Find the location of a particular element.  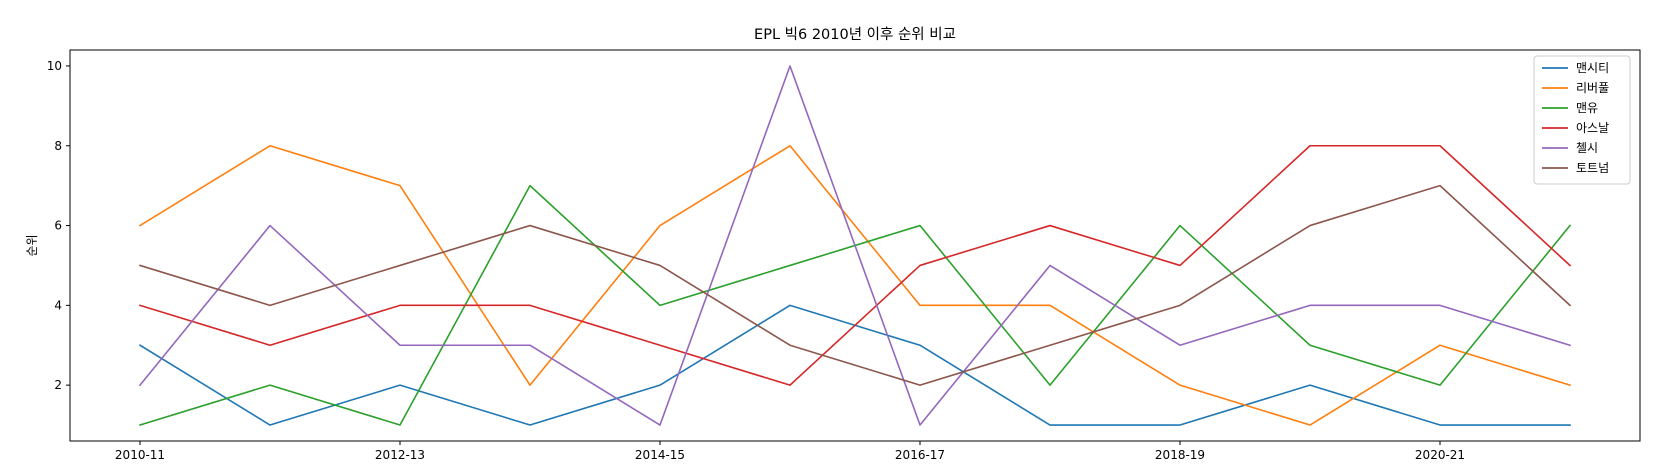

legend-label-4: 첼시 is located at coordinates (1587, 148).